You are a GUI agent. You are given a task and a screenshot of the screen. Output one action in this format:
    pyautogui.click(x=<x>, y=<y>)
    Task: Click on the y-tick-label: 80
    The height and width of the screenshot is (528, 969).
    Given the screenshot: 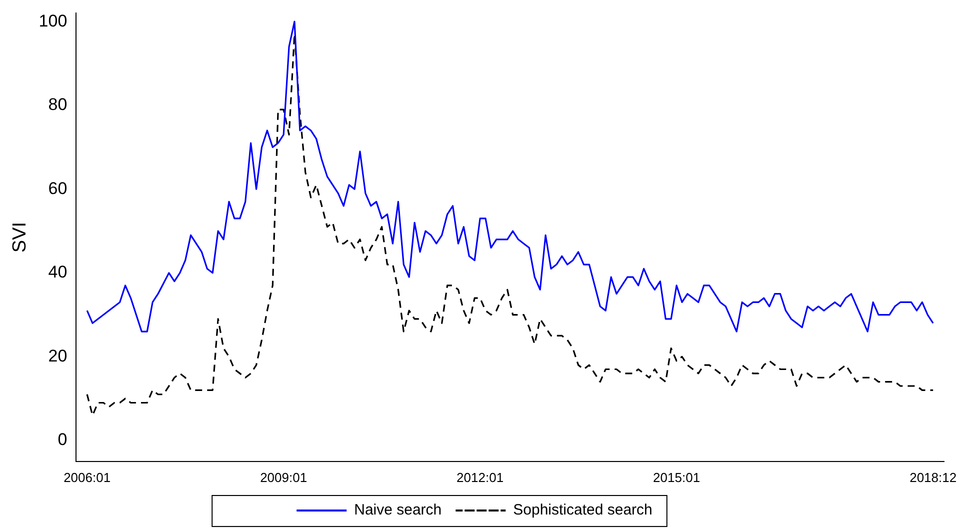 What is the action you would take?
    pyautogui.click(x=58, y=104)
    